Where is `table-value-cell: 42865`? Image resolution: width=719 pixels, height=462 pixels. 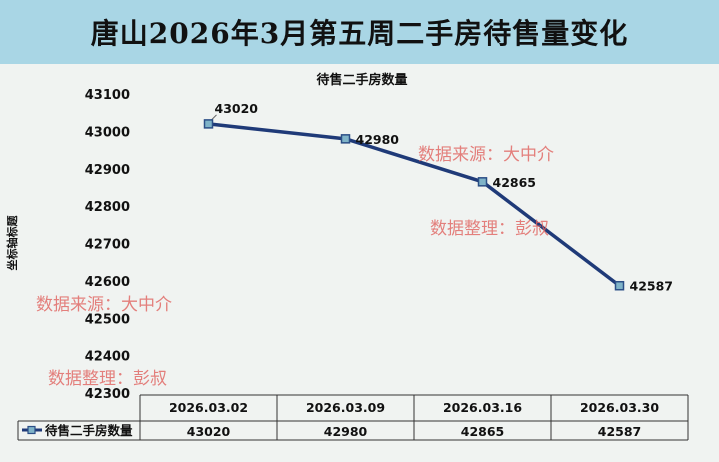
table-value-cell: 42865 is located at coordinates (483, 431).